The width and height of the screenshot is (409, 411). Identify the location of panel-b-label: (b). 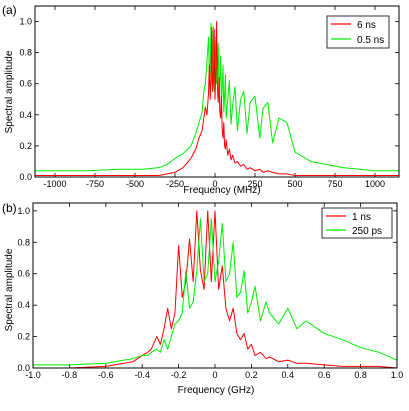
(9, 208).